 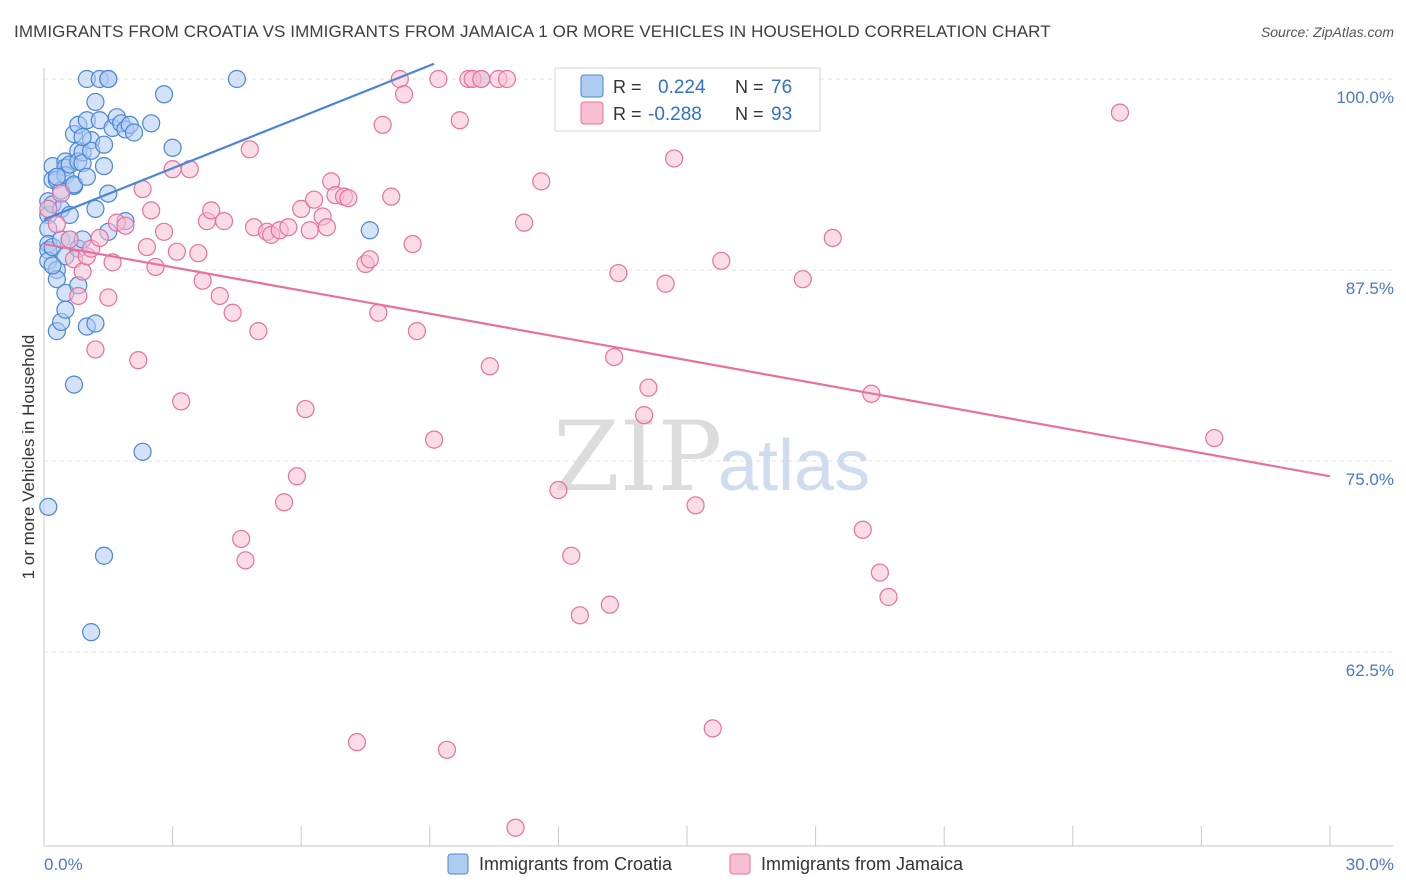 I want to click on legend-box: R = 0.224 N = 76 R = -0.288 N = 93, so click(x=687, y=99).